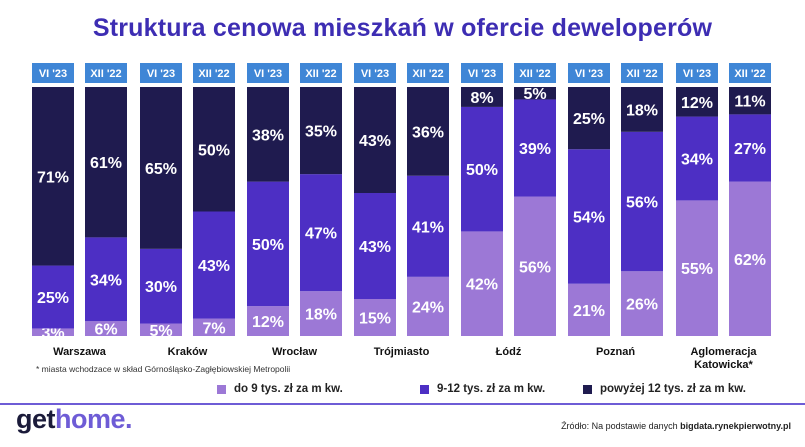 The width and height of the screenshot is (805, 447). I want to click on logo-part-2: home., so click(94, 419).